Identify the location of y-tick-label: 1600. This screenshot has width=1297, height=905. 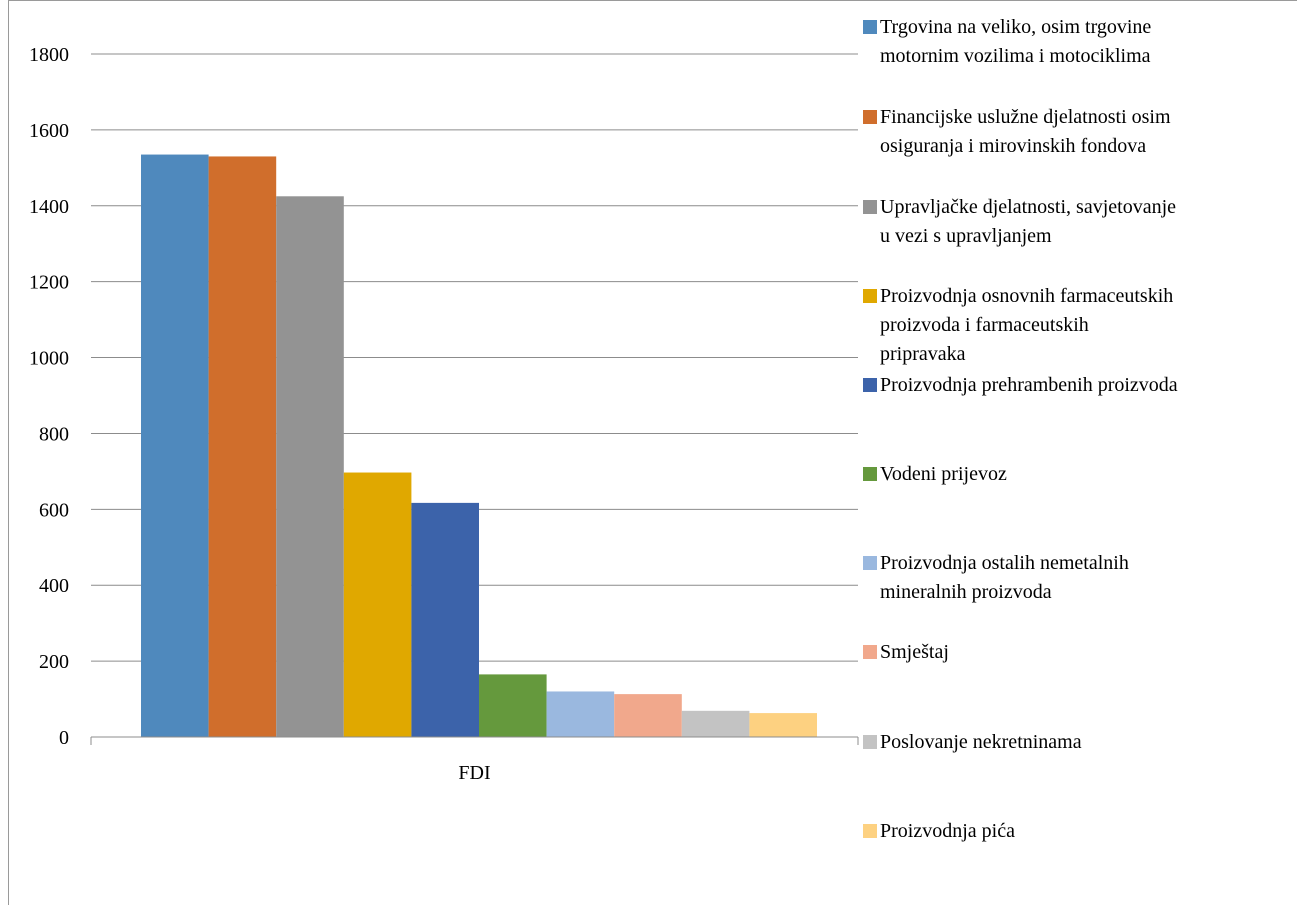
(49, 131).